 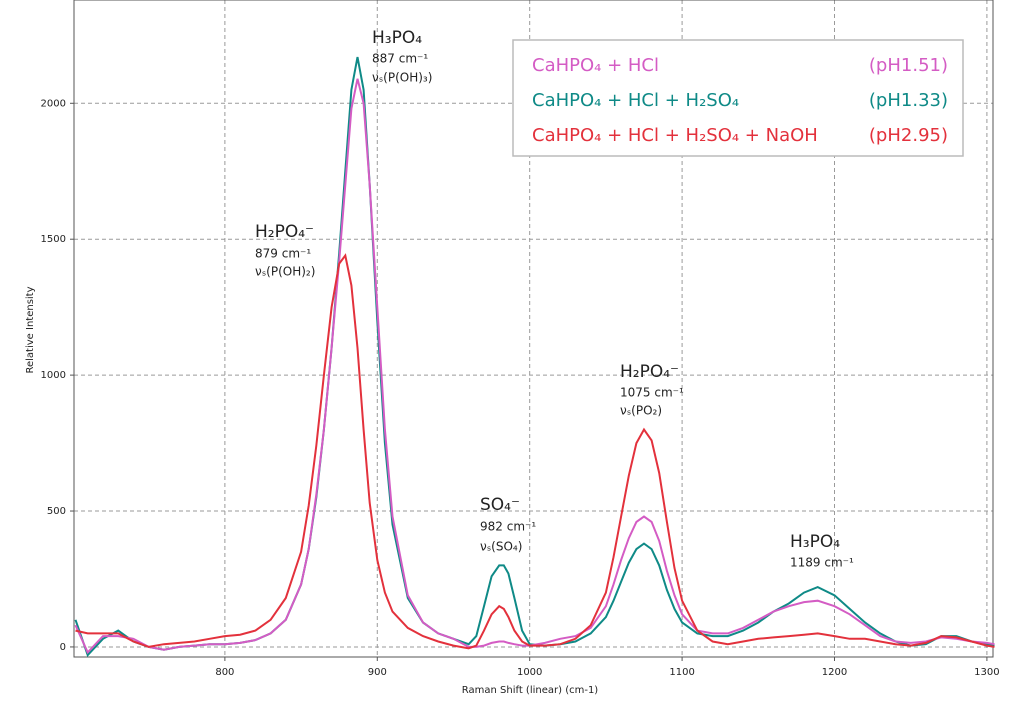 What do you see at coordinates (53, 375) in the screenshot?
I see `y-tick-label: 1000` at bounding box center [53, 375].